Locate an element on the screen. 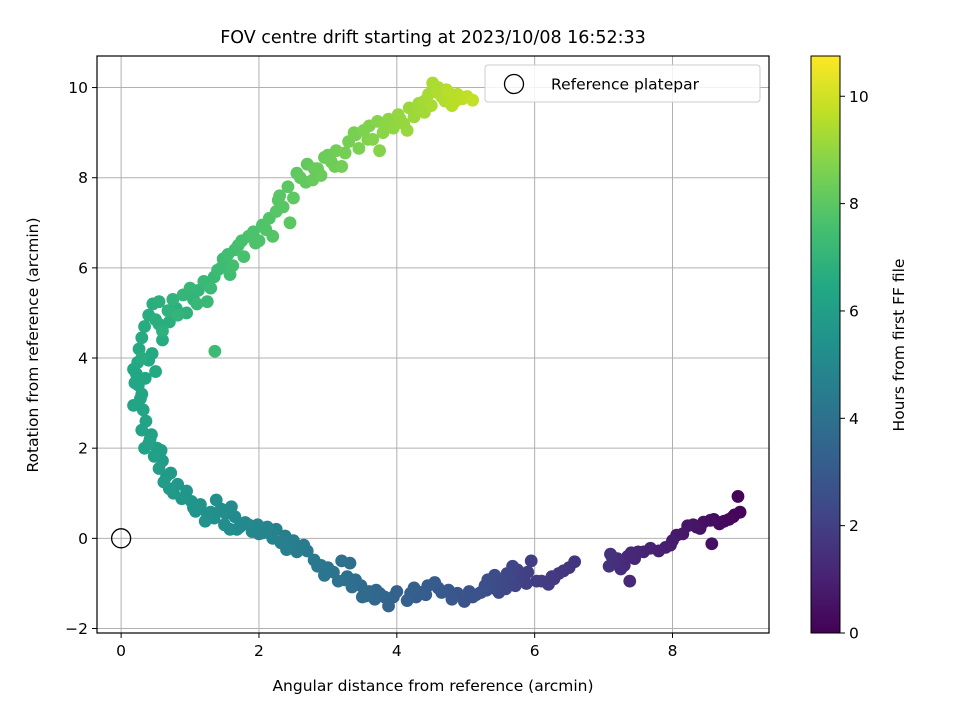 This screenshot has width=960, height=724. legend-box is located at coordinates (622, 83).